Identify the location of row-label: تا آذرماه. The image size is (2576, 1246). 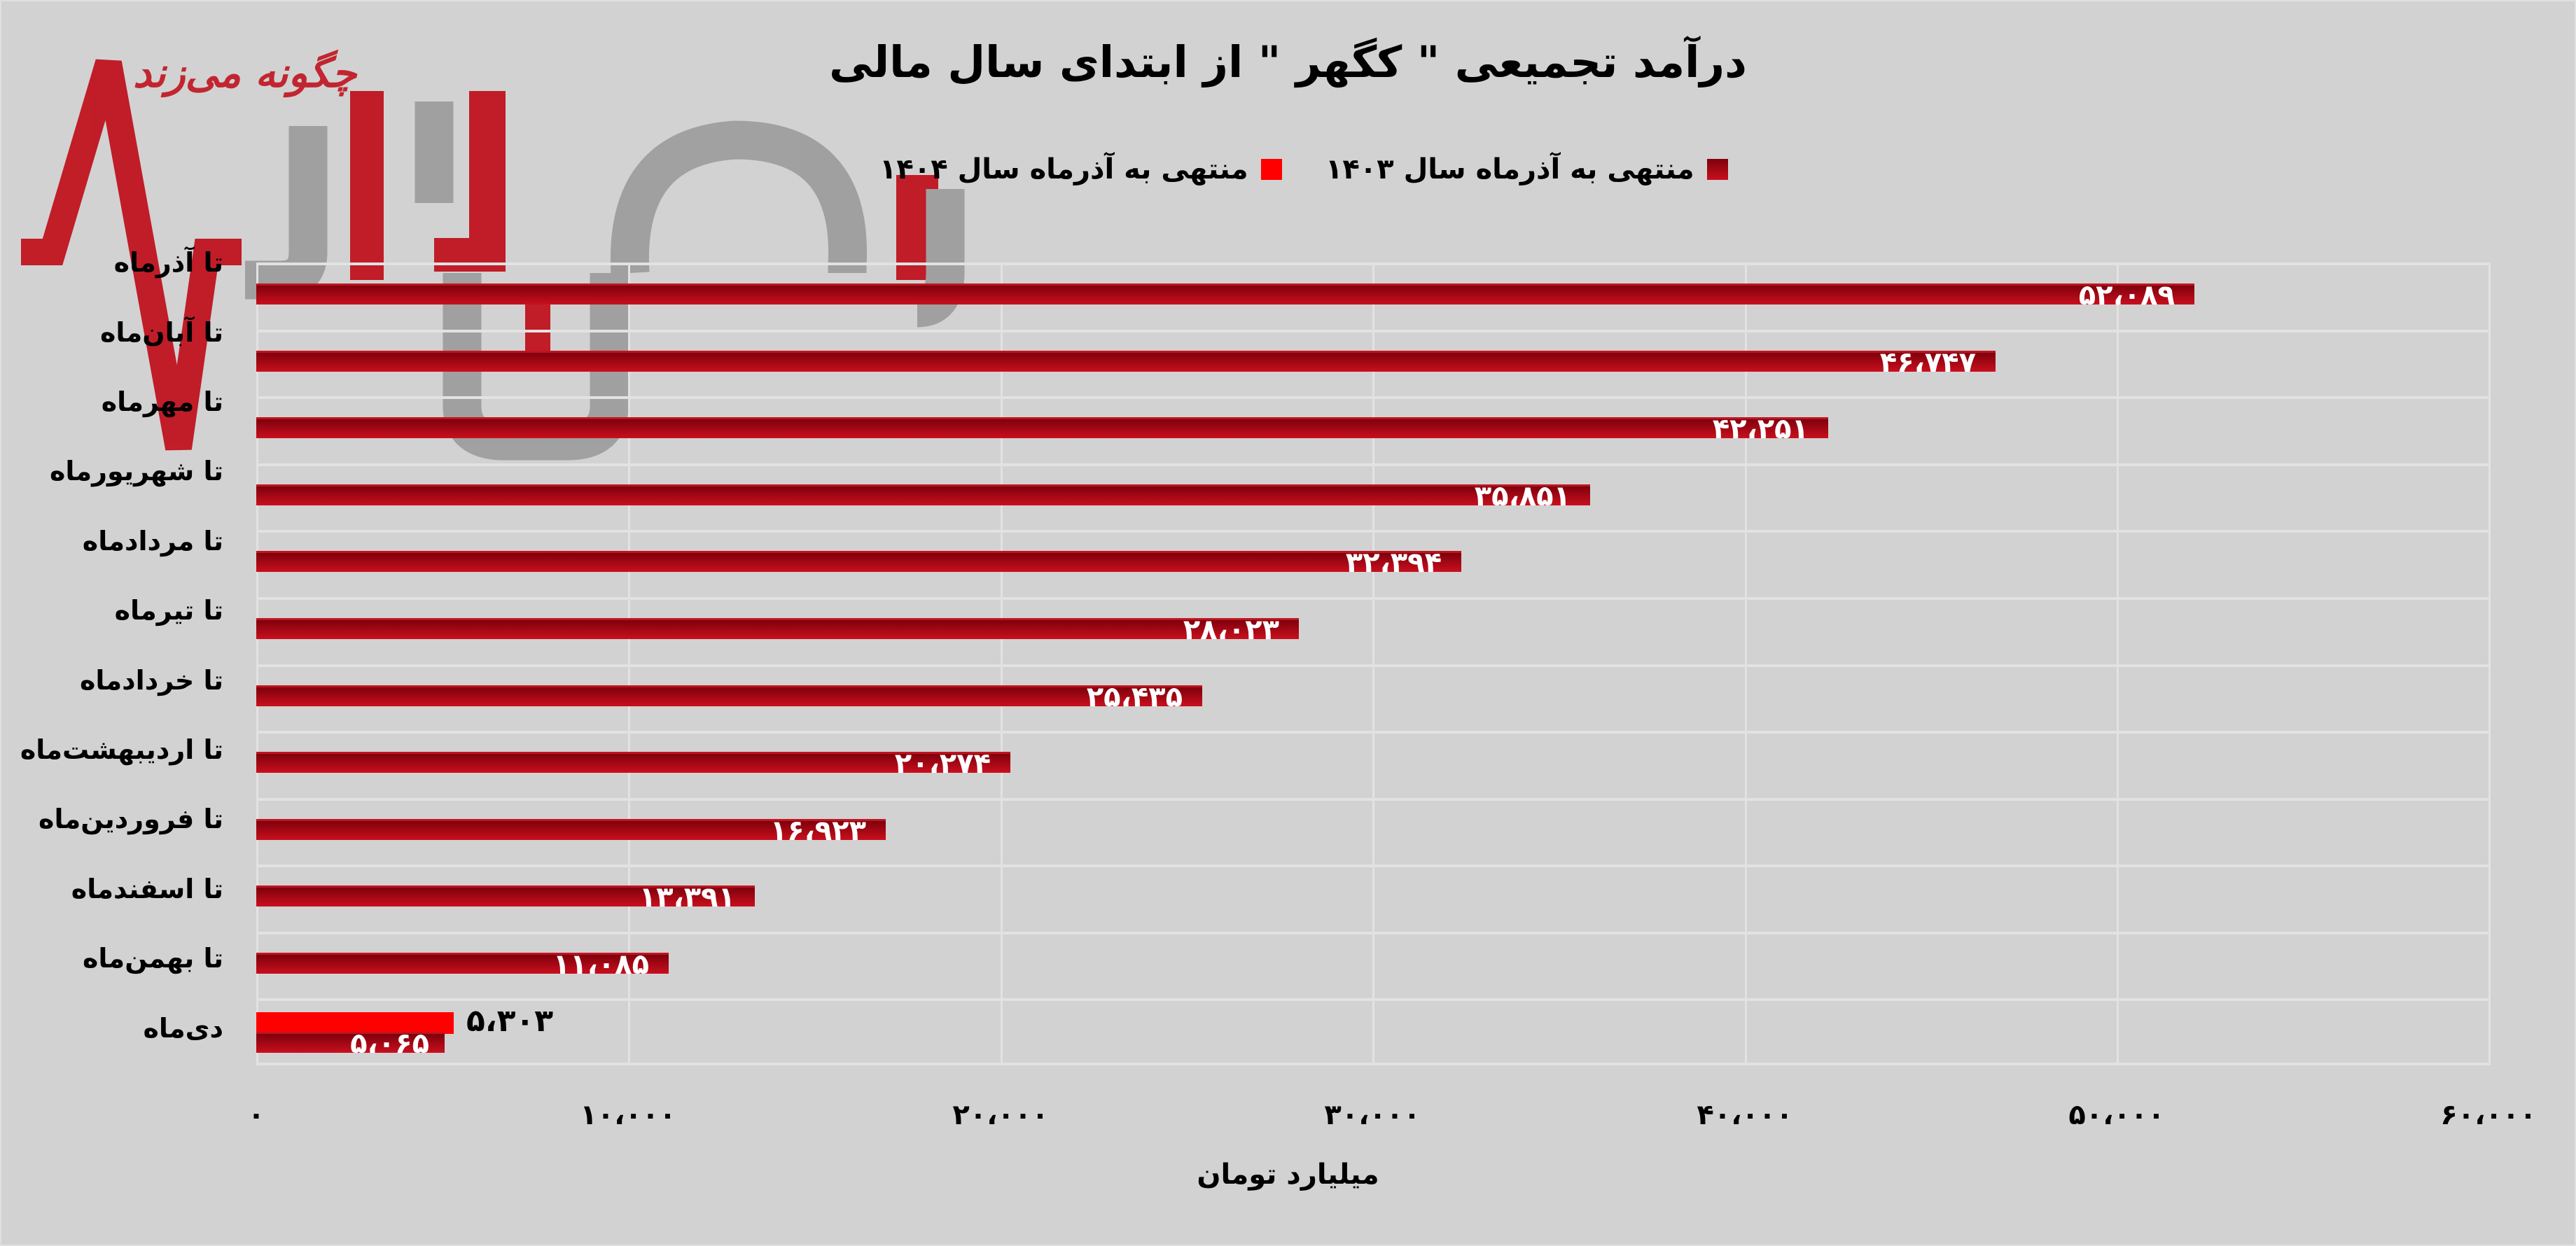
(168, 262).